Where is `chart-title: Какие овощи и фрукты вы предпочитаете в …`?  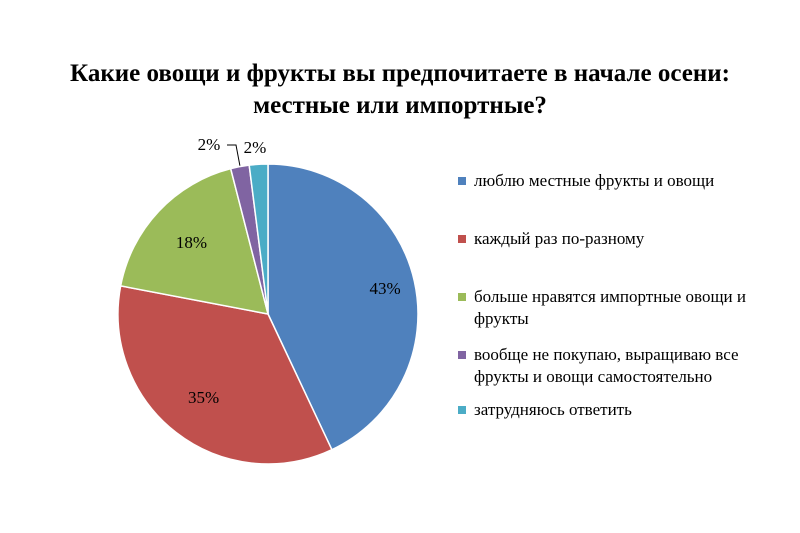
chart-title: Какие овощи и фрукты вы предпочитаете в … is located at coordinates (400, 89).